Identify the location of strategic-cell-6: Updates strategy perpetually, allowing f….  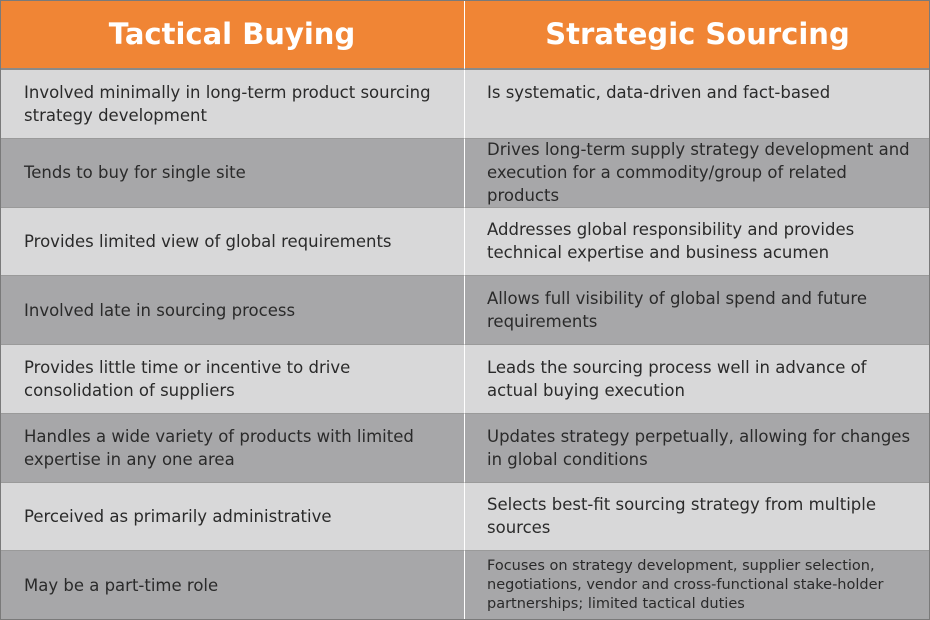
(697, 448).